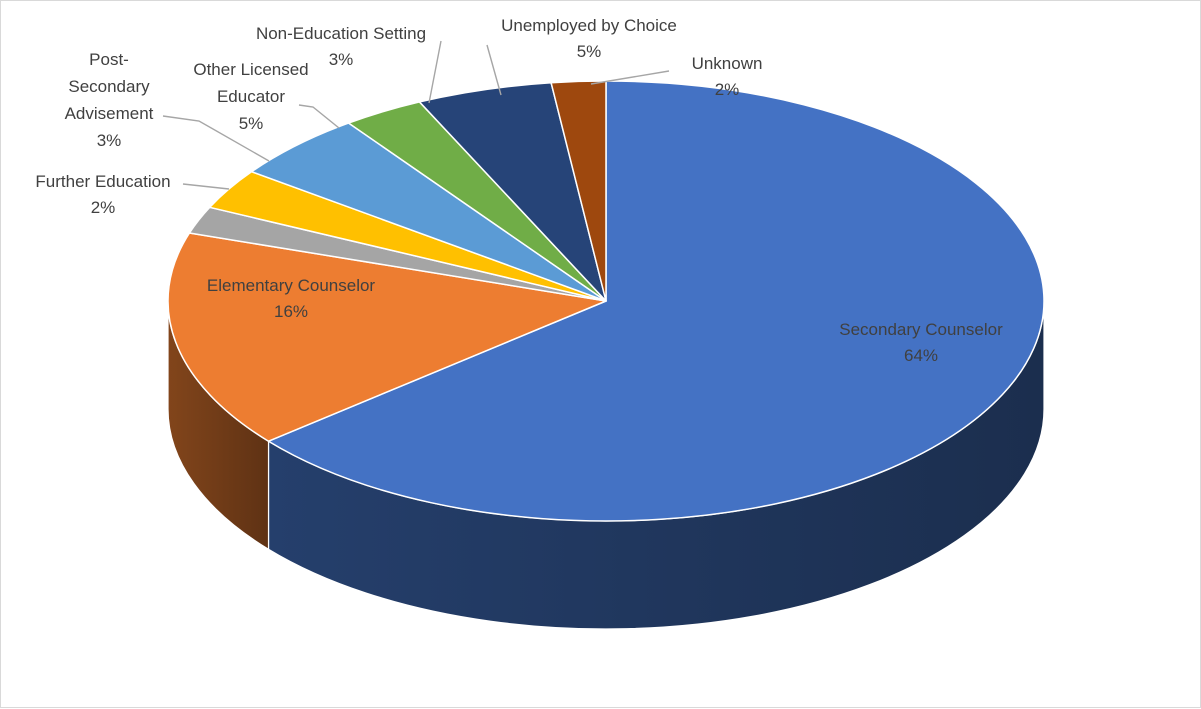  I want to click on data-label-unknown: Unknown 2%, so click(727, 76).